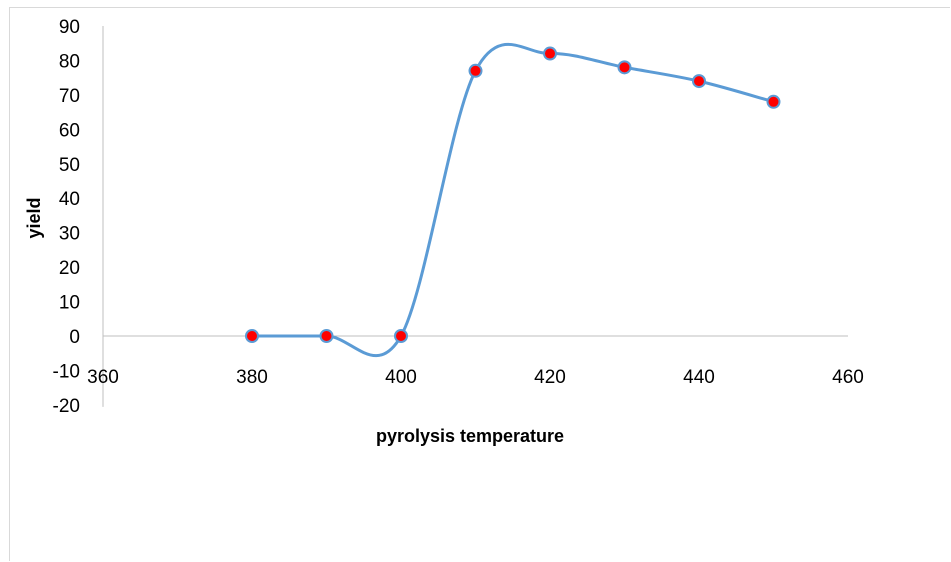 This screenshot has width=951, height=562. Describe the element at coordinates (69, 27) in the screenshot. I see `y-tick-label: 90` at that location.